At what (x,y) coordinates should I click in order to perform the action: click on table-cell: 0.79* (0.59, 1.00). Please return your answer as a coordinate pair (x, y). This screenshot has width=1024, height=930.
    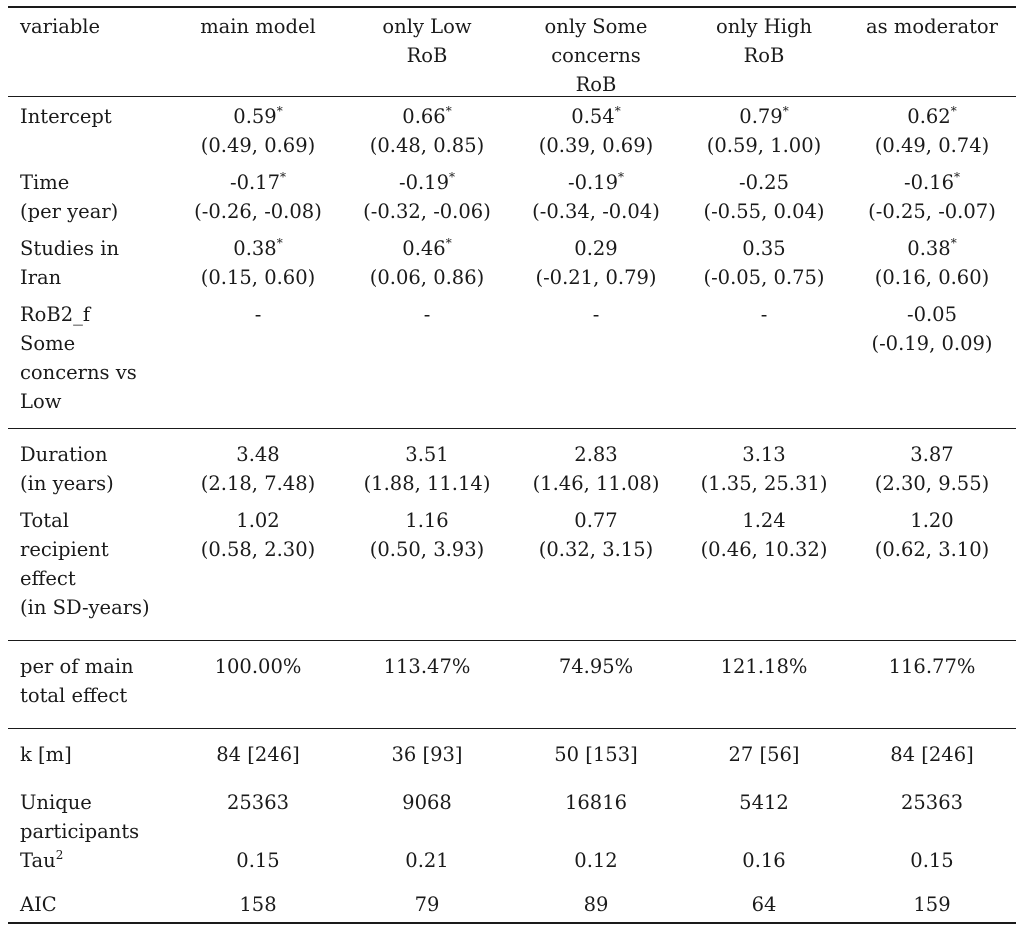
    Looking at the image, I should click on (764, 130).